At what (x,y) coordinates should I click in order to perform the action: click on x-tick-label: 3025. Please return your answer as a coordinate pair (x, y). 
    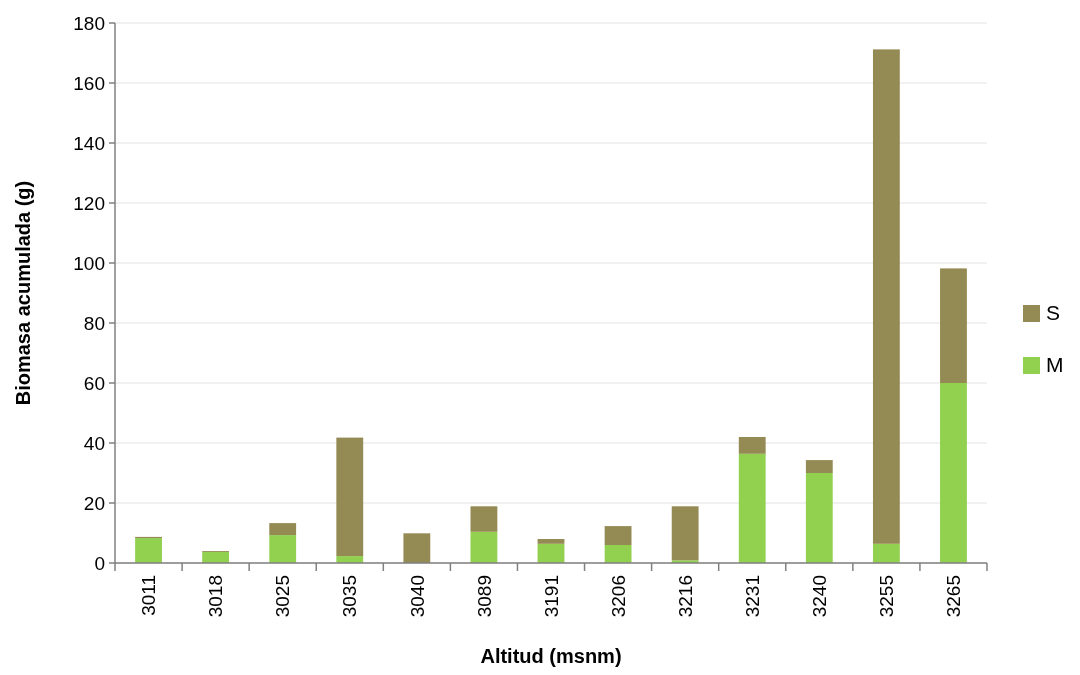
    Looking at the image, I should click on (283, 596).